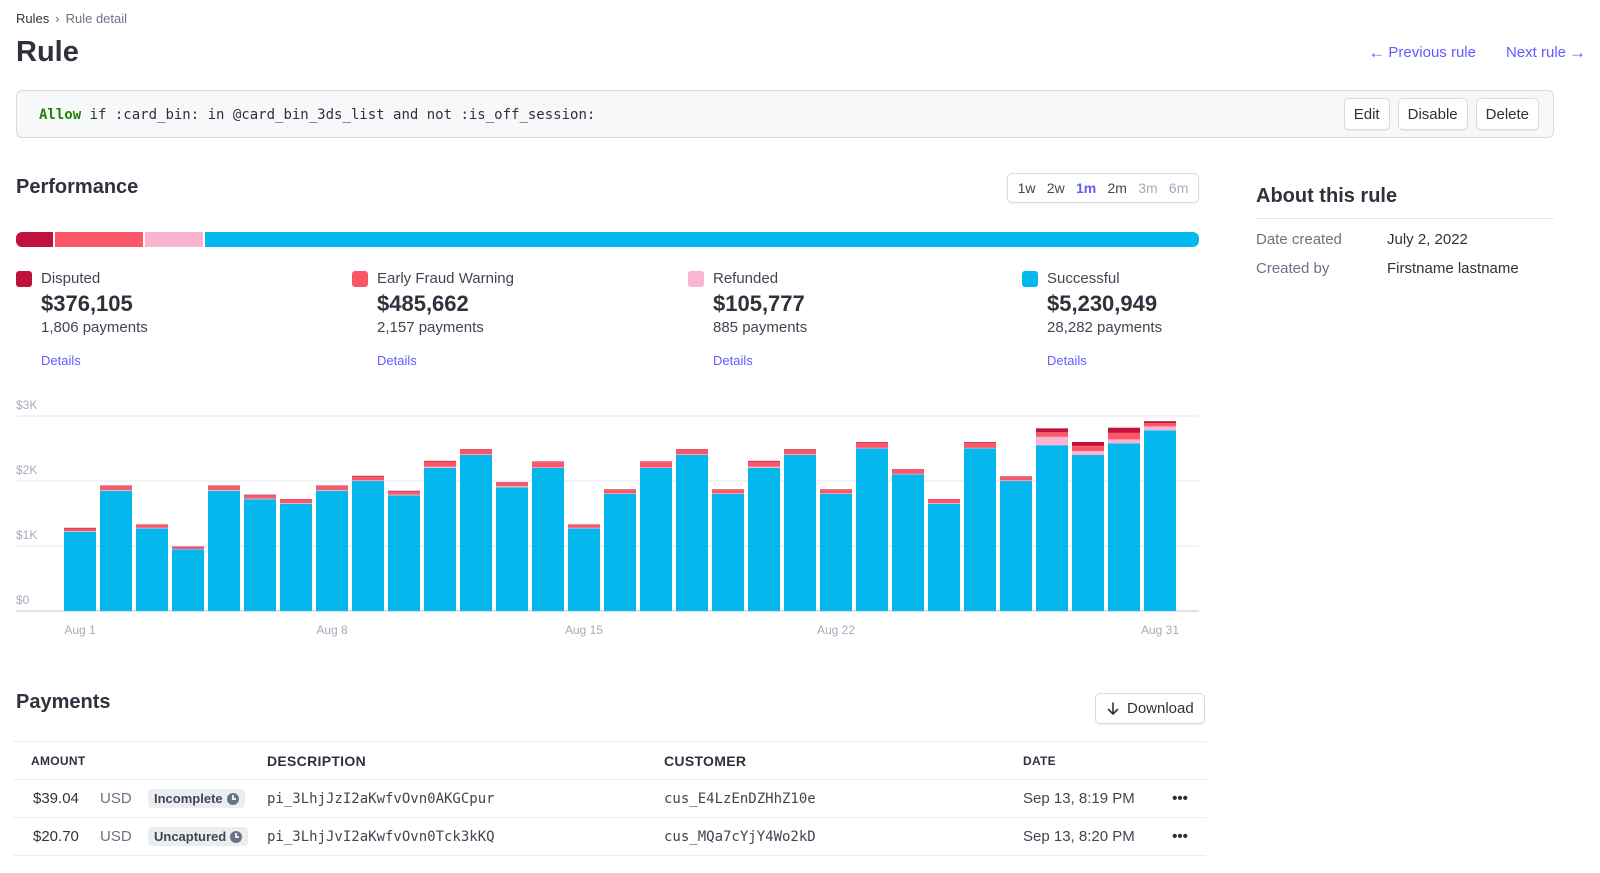 This screenshot has height=873, width=1600. Describe the element at coordinates (316, 760) in the screenshot. I see `column-description: DESCRIPTION` at that location.